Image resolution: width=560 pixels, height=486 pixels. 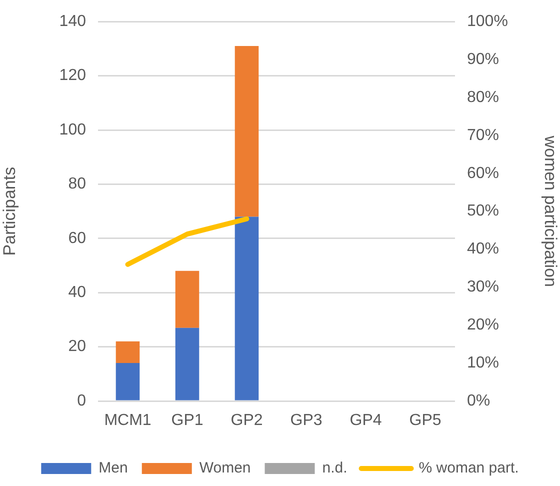 I want to click on y-tick-label: 140, so click(x=72, y=21).